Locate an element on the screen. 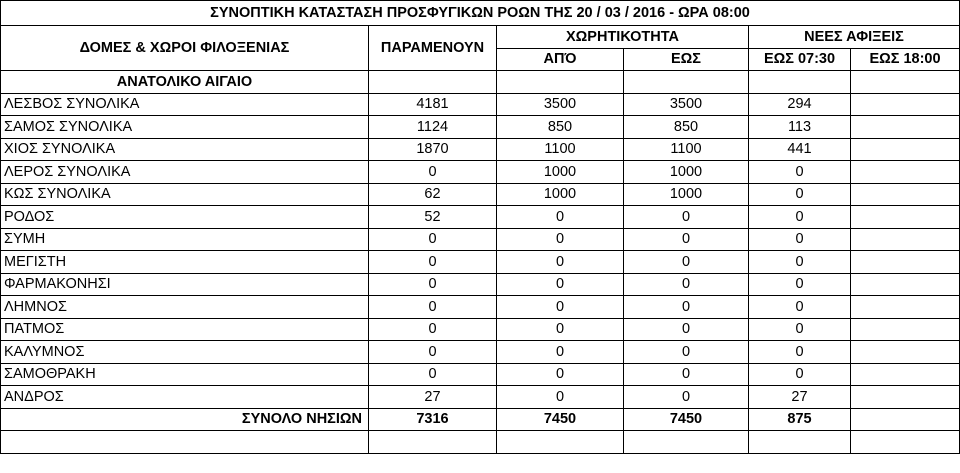  table-row: ΣΑΜΟΣ ΣΥΝΟΛΙΚΑ 1124 850 850 113 is located at coordinates (480, 127).